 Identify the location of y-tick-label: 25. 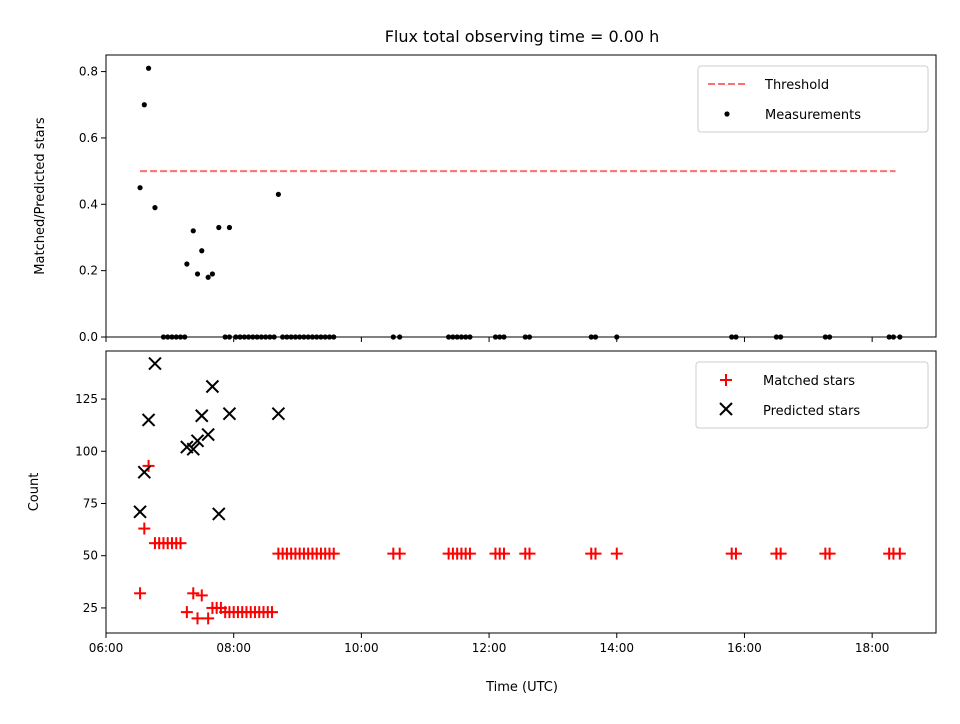
(90, 608).